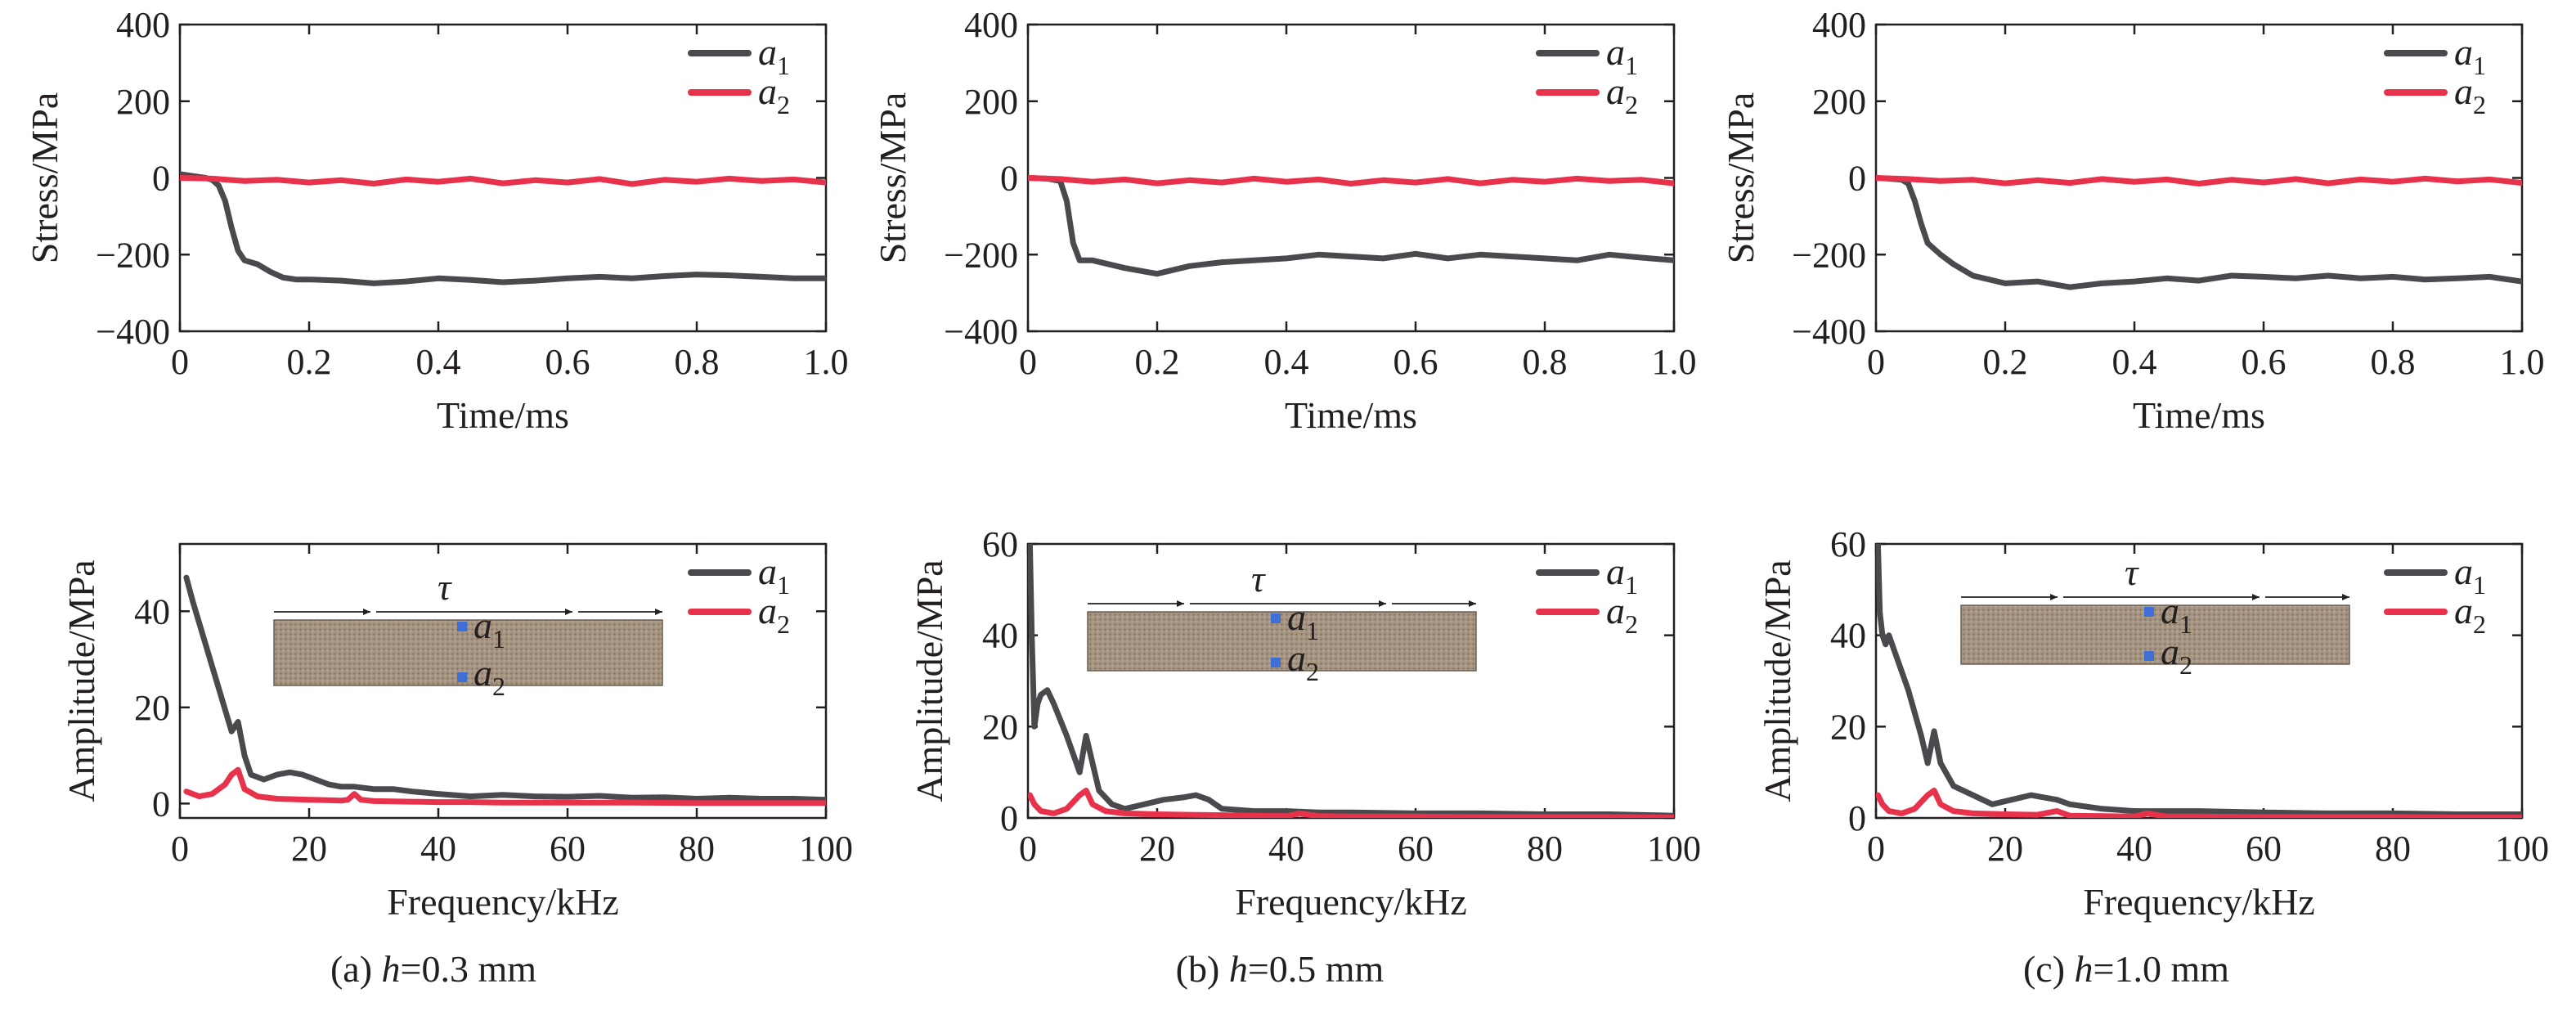 This screenshot has height=1011, width=2576. Describe the element at coordinates (981, 332) in the screenshot. I see `y-tick-label: −400` at that location.